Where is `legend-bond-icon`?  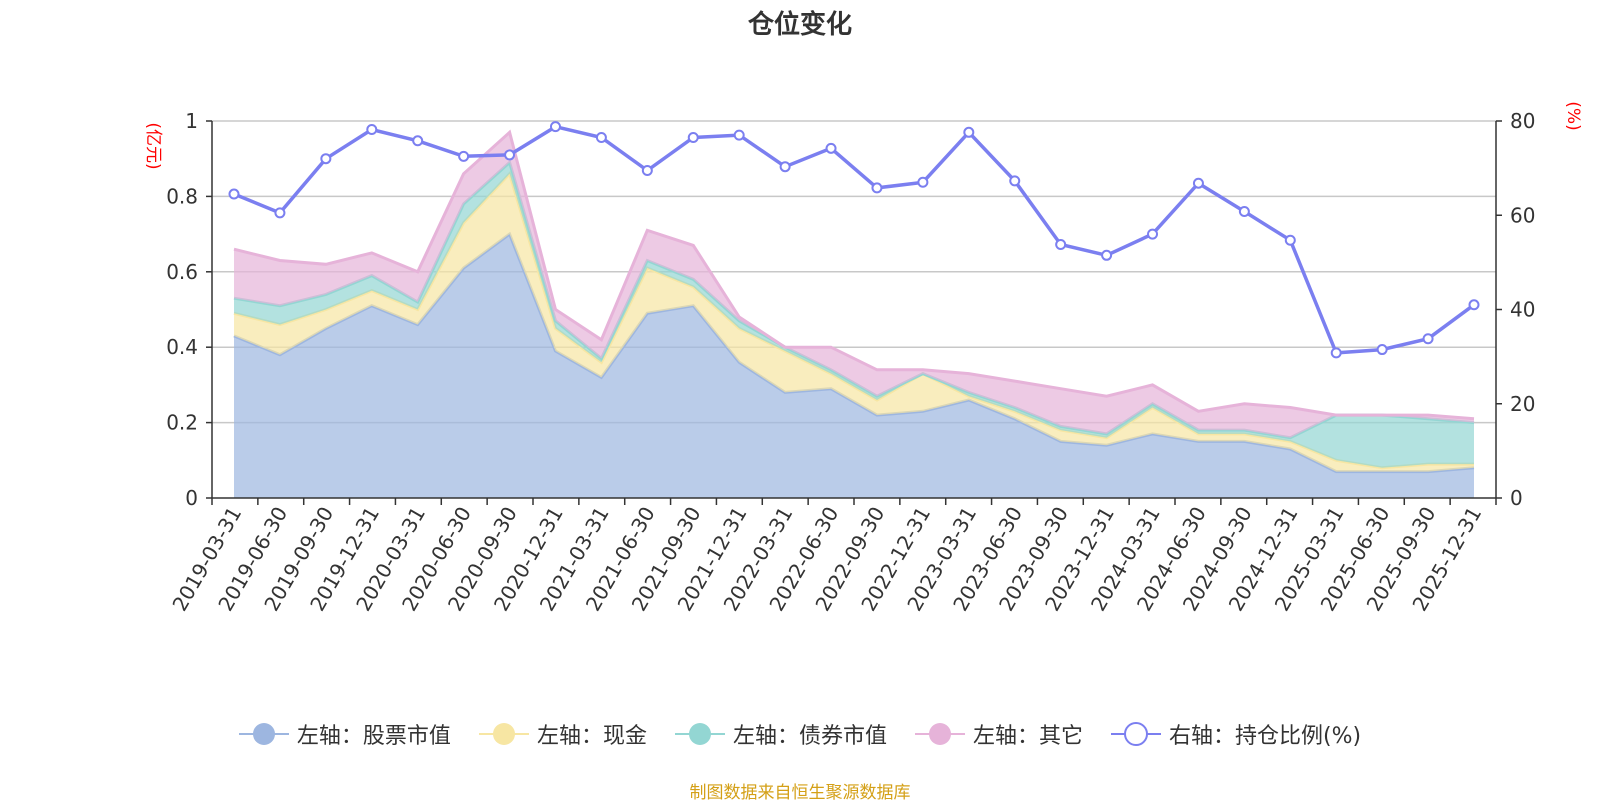
legend-bond-icon is located at coordinates (699, 734).